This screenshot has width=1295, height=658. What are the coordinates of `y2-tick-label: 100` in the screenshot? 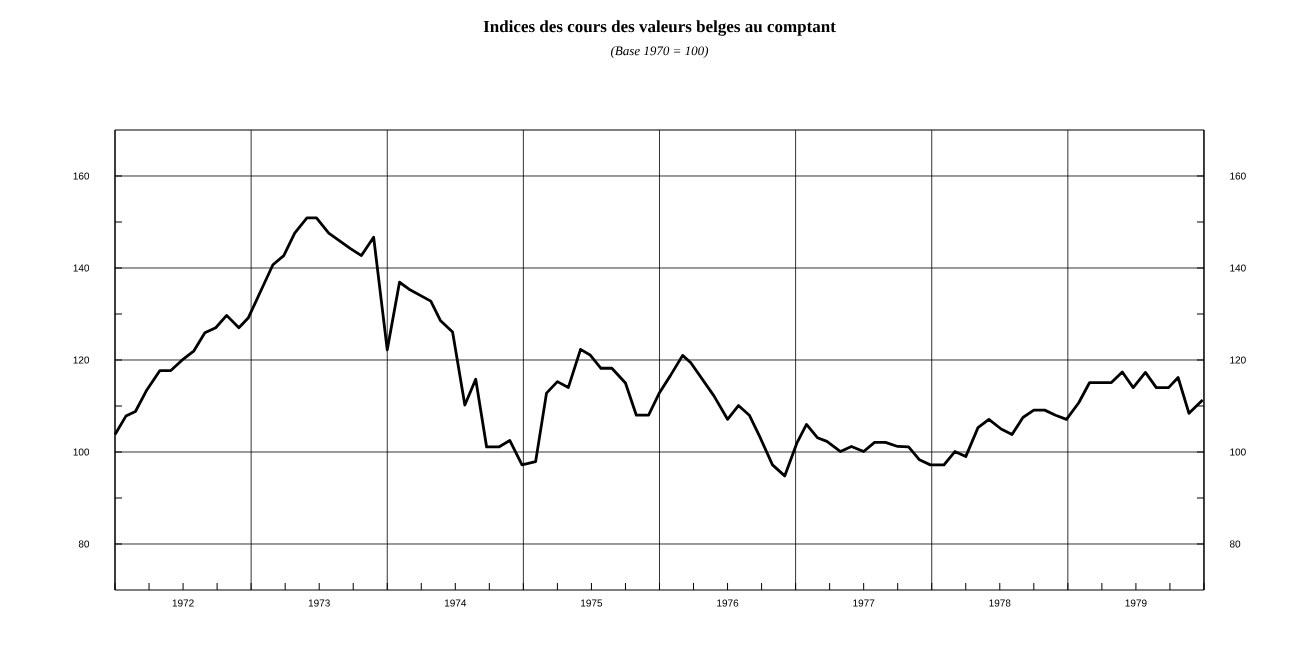 It's located at (1238, 452).